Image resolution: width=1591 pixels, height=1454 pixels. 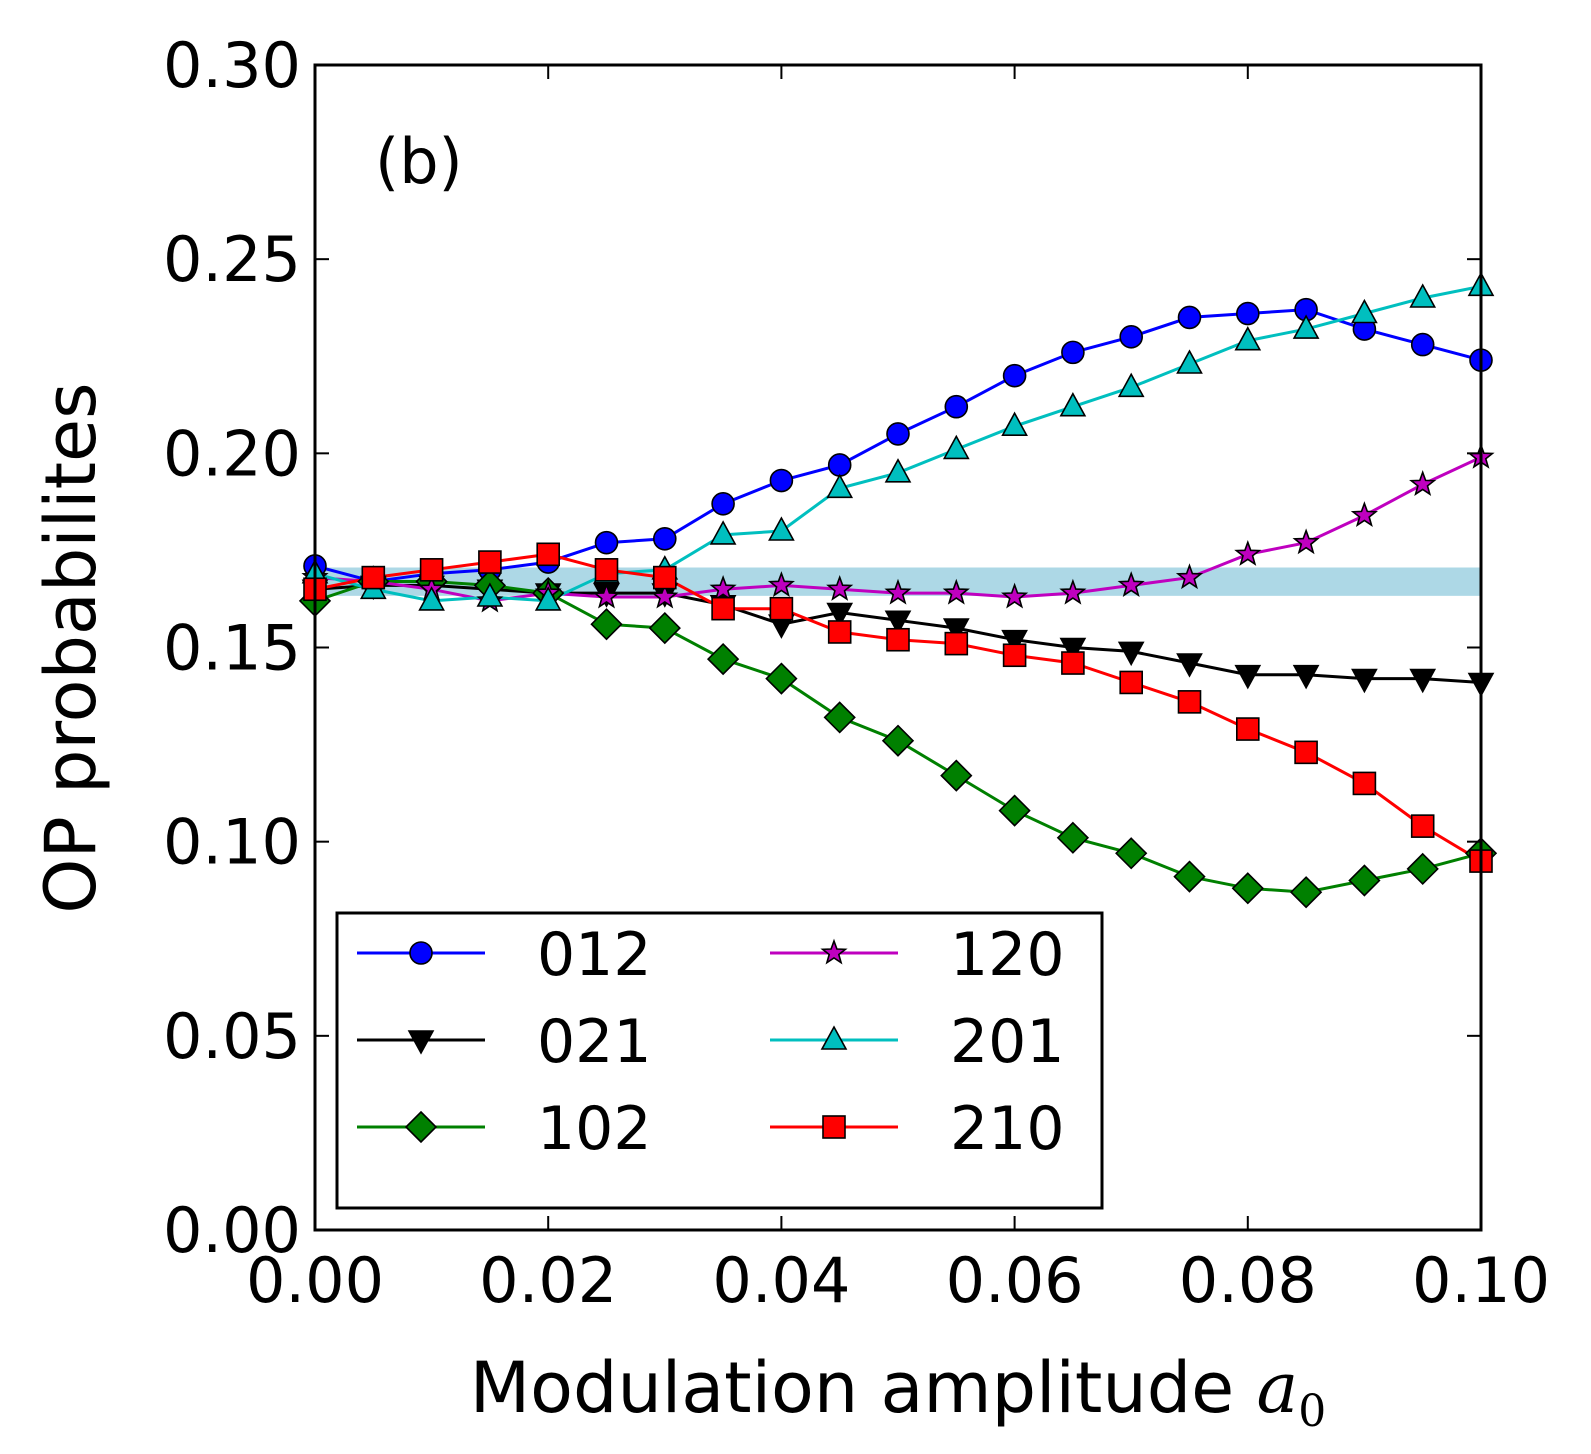 I want to click on y-tick-label: 0.05, so click(x=232, y=1036).